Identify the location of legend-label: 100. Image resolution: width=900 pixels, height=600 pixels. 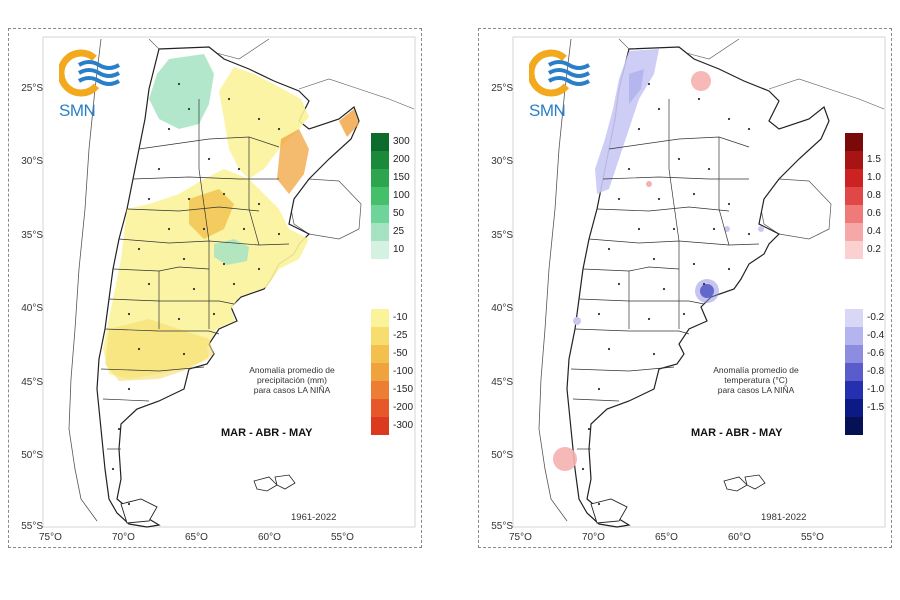
(401, 195).